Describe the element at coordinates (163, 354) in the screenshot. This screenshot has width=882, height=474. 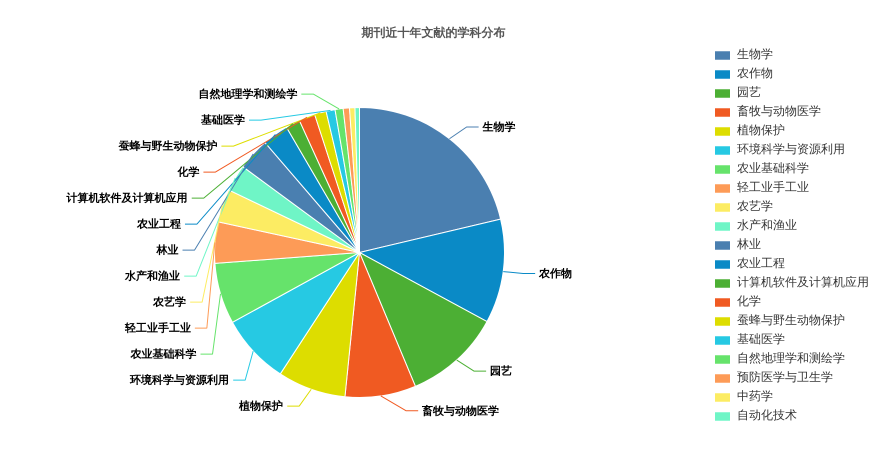
I see `slice-label: 农业基础科学` at that location.